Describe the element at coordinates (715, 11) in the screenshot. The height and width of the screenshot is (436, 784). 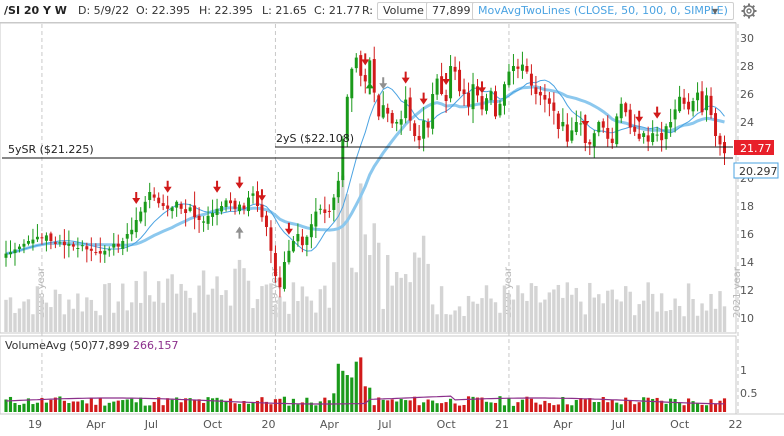
I see `collapse-chevron-icon: ▾` at that location.